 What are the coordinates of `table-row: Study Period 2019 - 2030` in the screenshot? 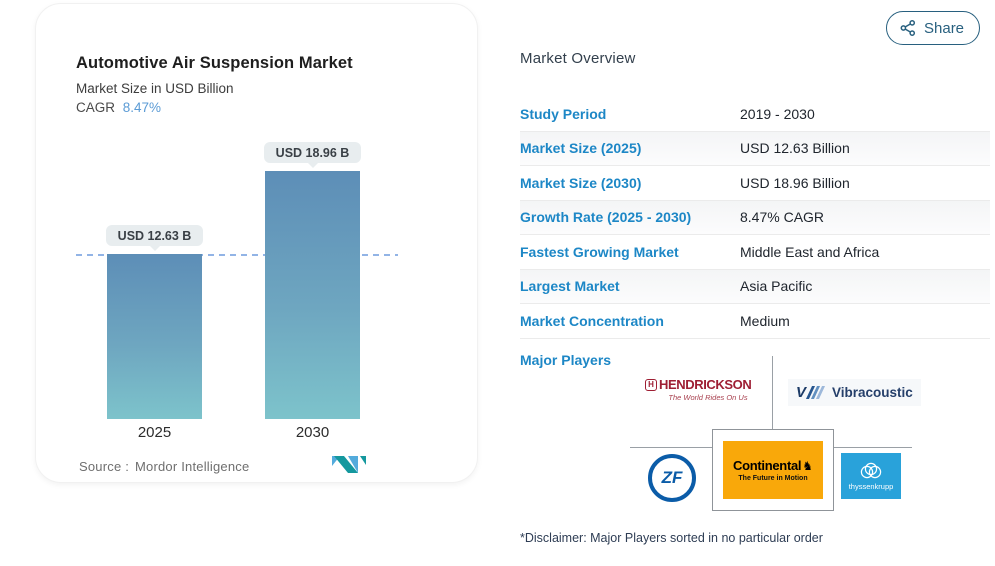 It's located at (755, 114).